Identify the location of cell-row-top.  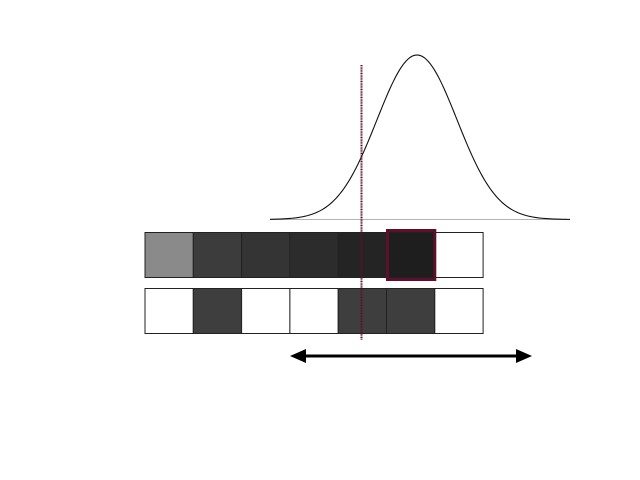
(314, 255).